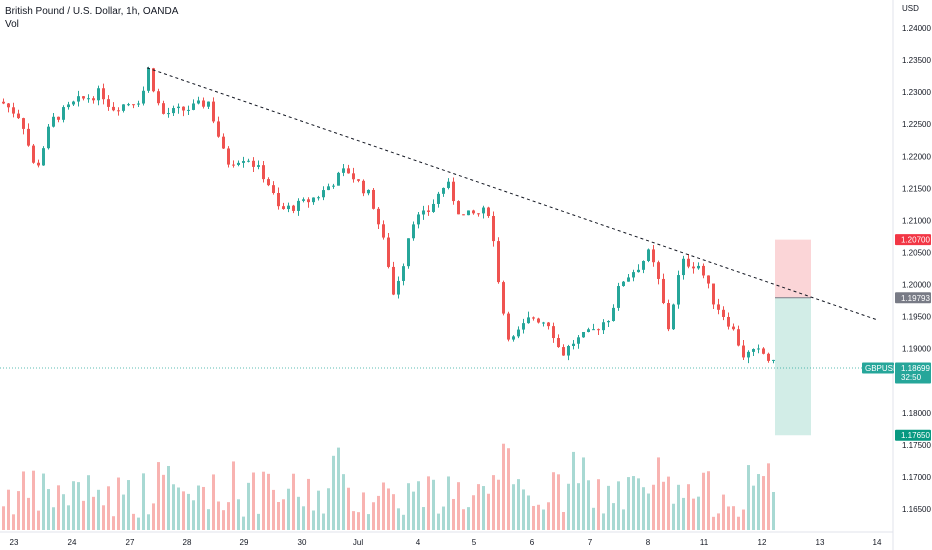 The height and width of the screenshot is (550, 932). What do you see at coordinates (910, 8) in the screenshot?
I see `currency-label: USD` at bounding box center [910, 8].